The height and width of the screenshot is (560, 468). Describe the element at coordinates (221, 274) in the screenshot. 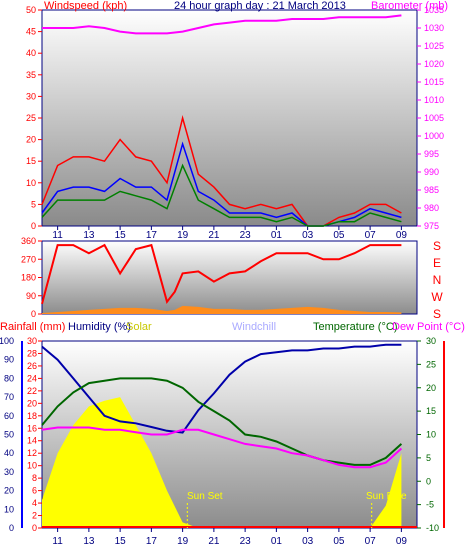

I see `wind-direction-line` at that location.